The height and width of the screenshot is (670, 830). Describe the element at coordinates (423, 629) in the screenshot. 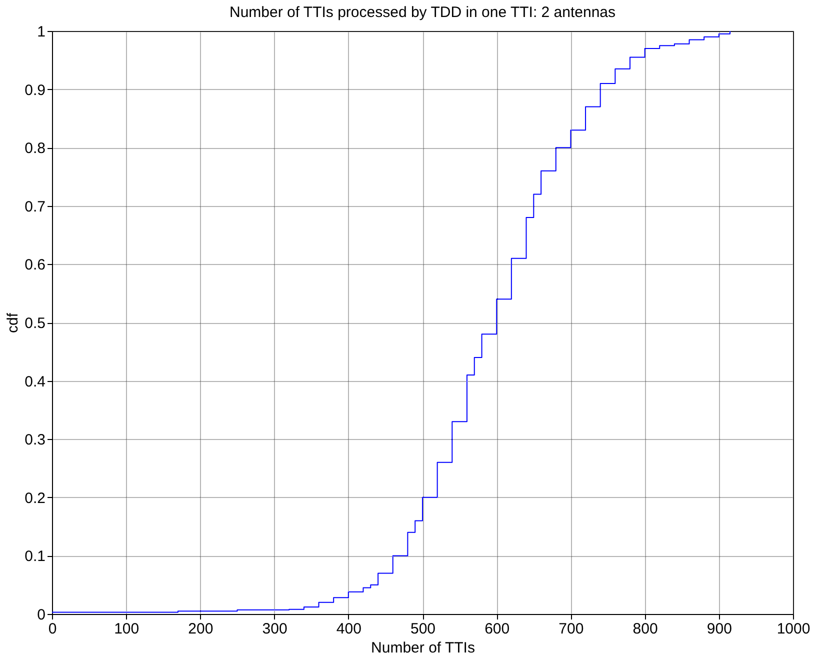

I see `x-tick-label: 500` at that location.